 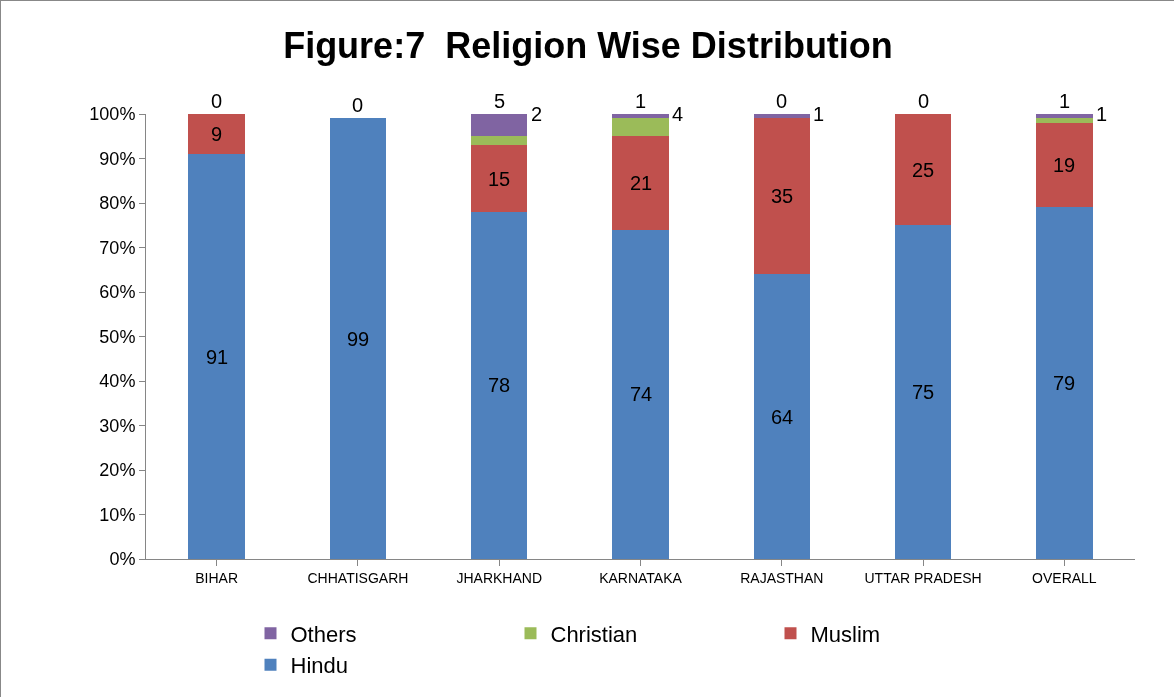 What do you see at coordinates (641, 577) in the screenshot?
I see `x-tick-label: KARNATAKA` at bounding box center [641, 577].